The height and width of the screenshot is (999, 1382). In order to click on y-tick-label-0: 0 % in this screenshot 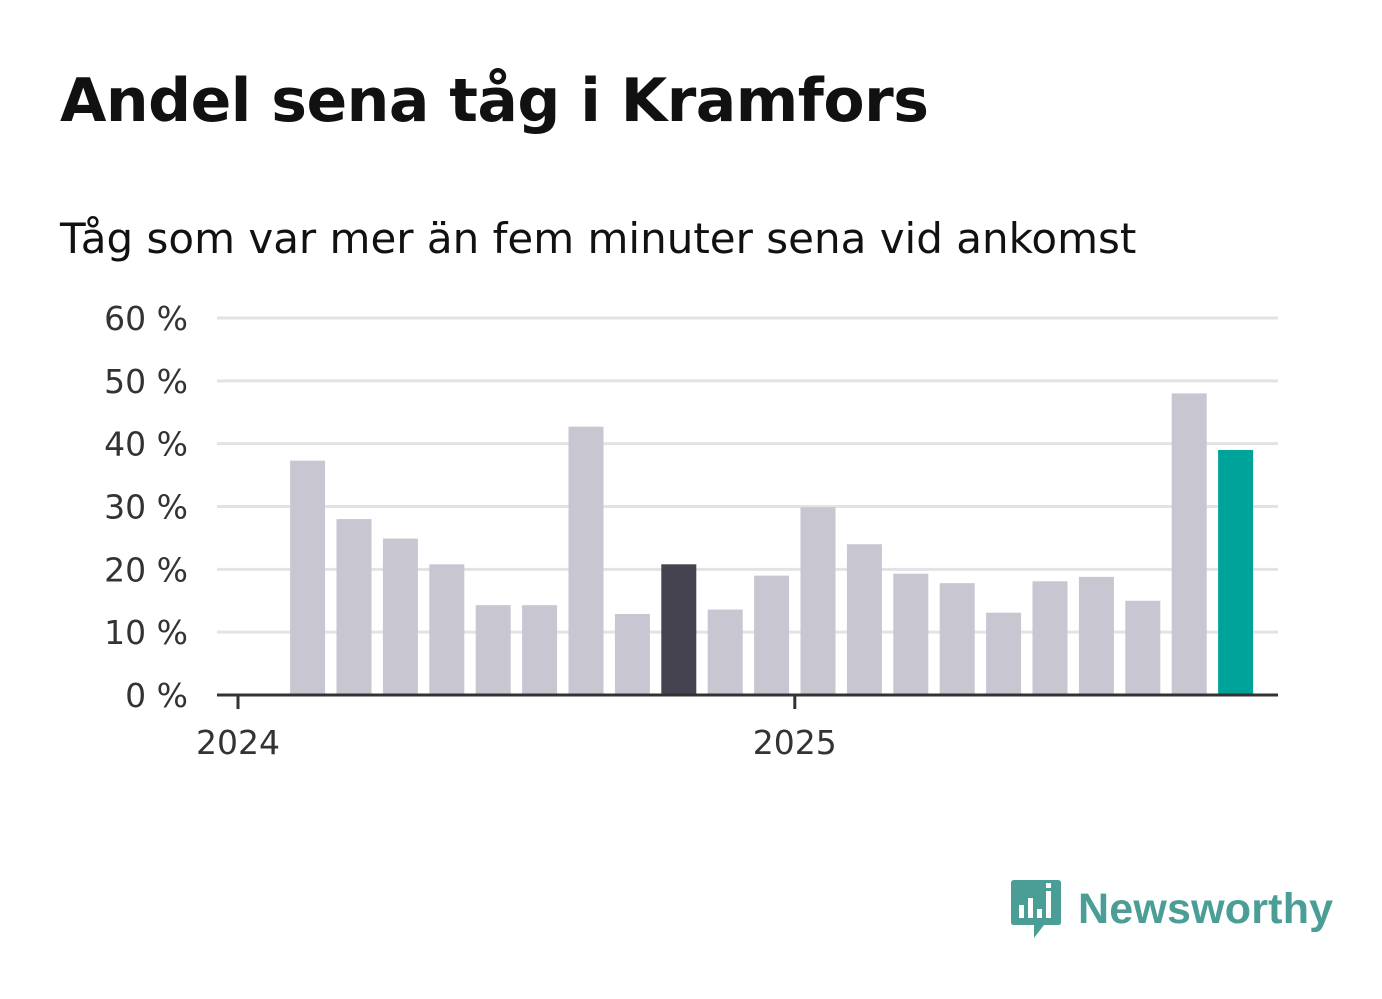, I will do `click(156, 695)`.